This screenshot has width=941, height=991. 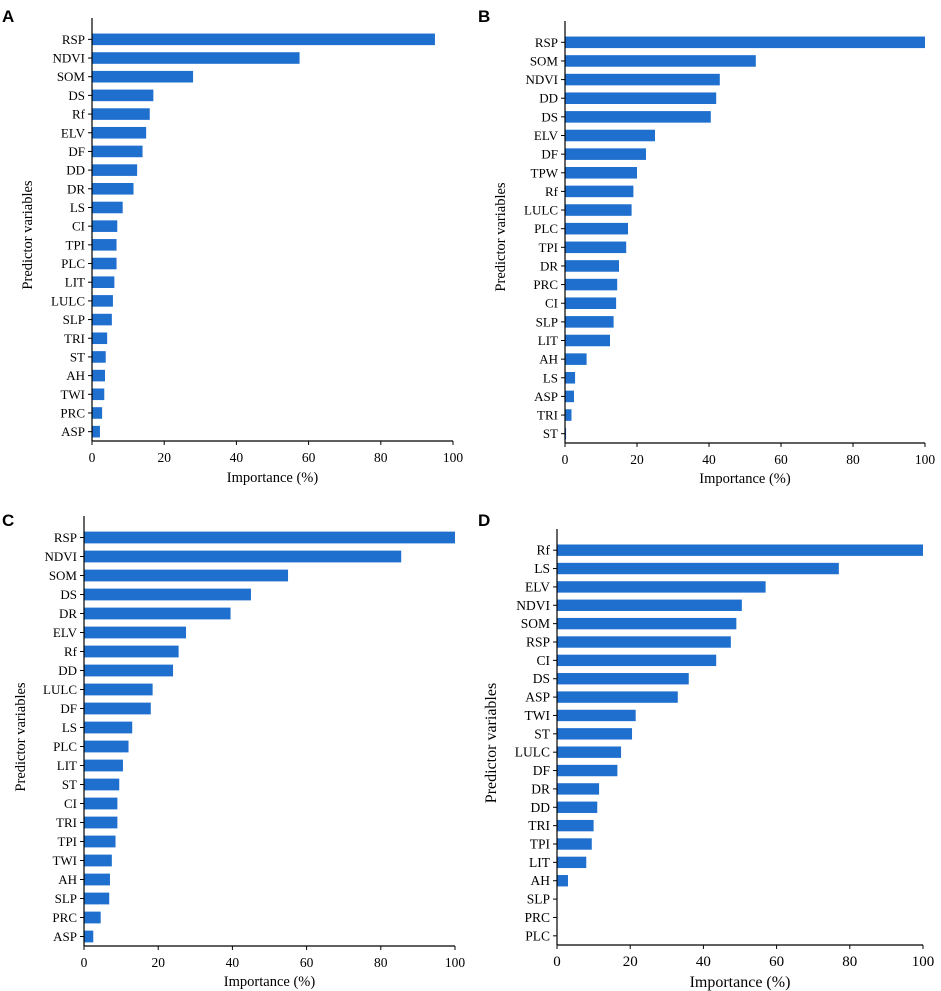 I want to click on category-label: NDVI, so click(x=61, y=556).